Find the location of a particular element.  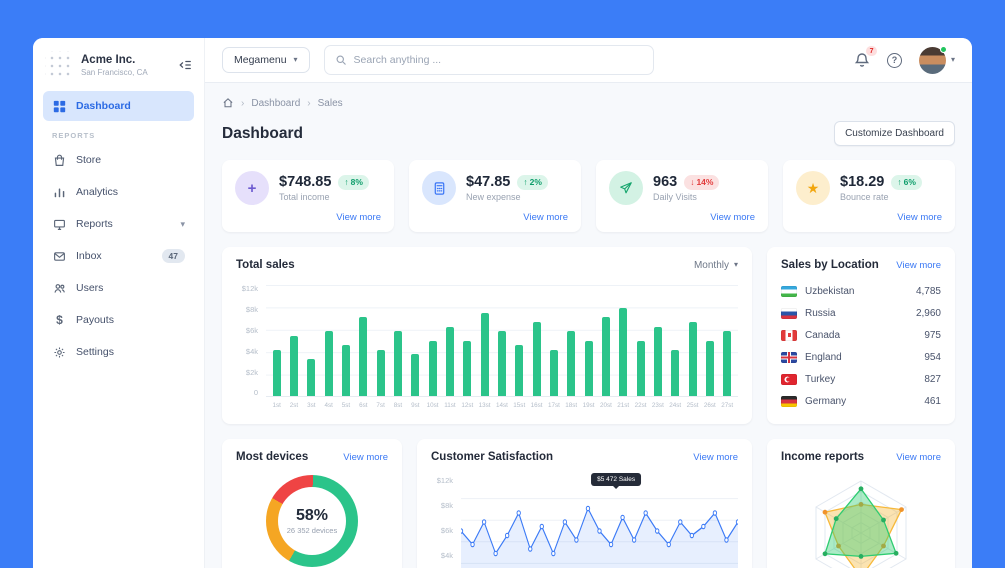

x-axis-label: 27st is located at coordinates (727, 405).